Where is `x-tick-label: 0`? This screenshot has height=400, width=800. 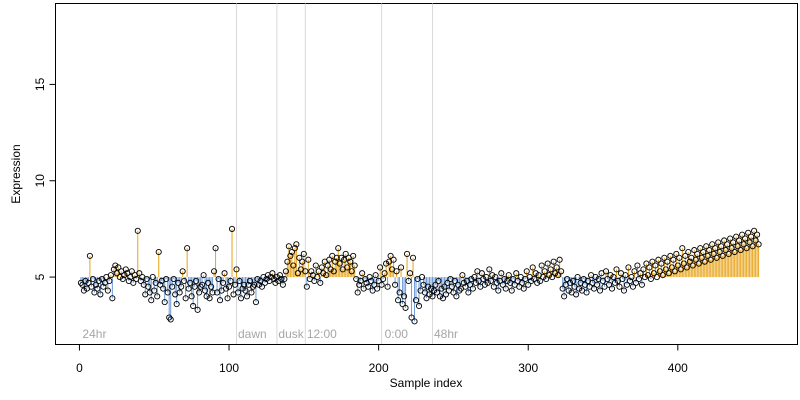 x-tick-label: 0 is located at coordinates (79, 368).